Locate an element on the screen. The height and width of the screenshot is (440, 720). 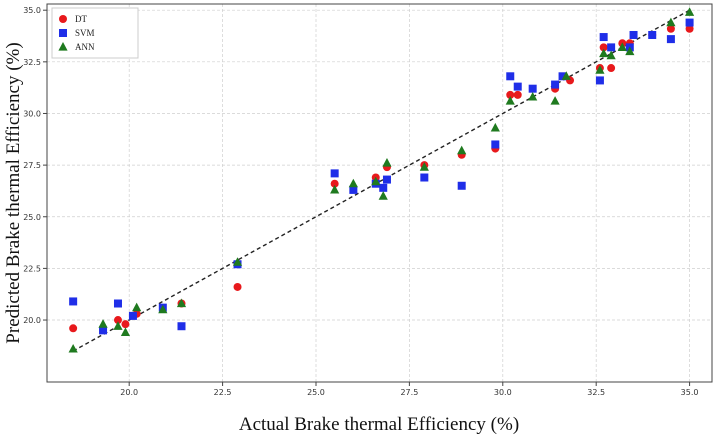
legend-dt-label: DT is located at coordinates (81, 19).